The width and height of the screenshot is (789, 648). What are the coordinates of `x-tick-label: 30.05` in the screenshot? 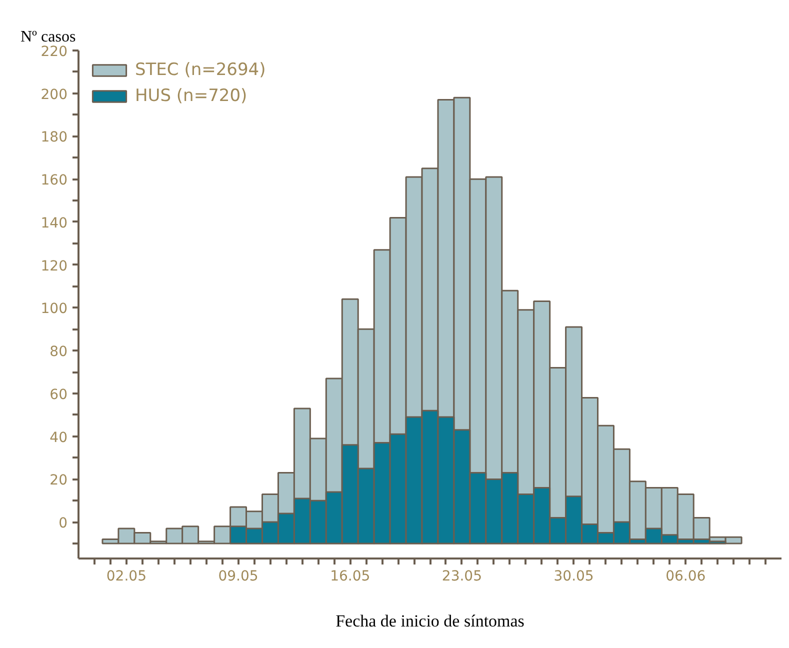 It's located at (574, 576).